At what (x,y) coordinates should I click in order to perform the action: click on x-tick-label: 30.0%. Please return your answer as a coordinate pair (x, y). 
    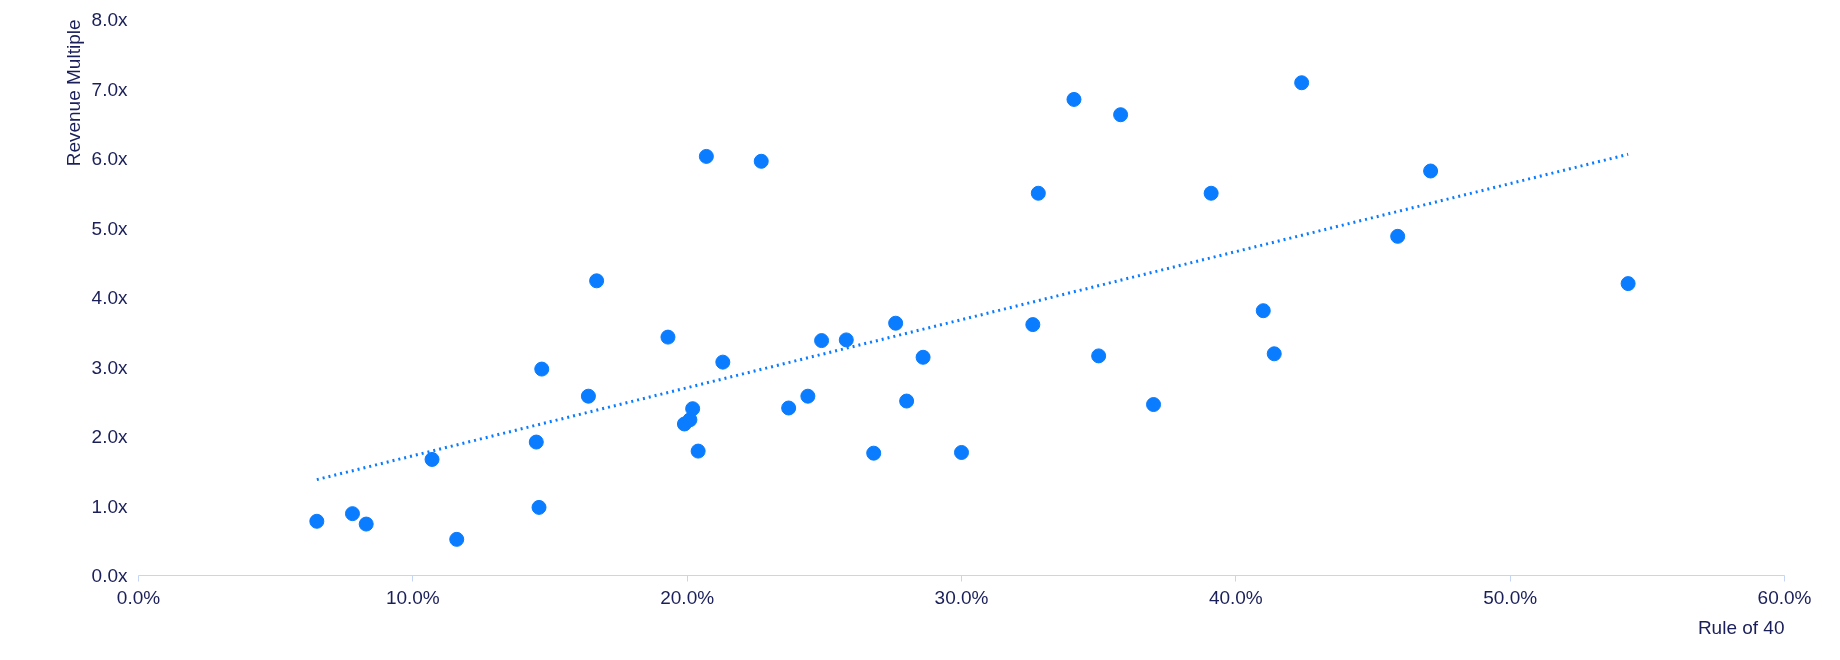
    Looking at the image, I should click on (961, 597).